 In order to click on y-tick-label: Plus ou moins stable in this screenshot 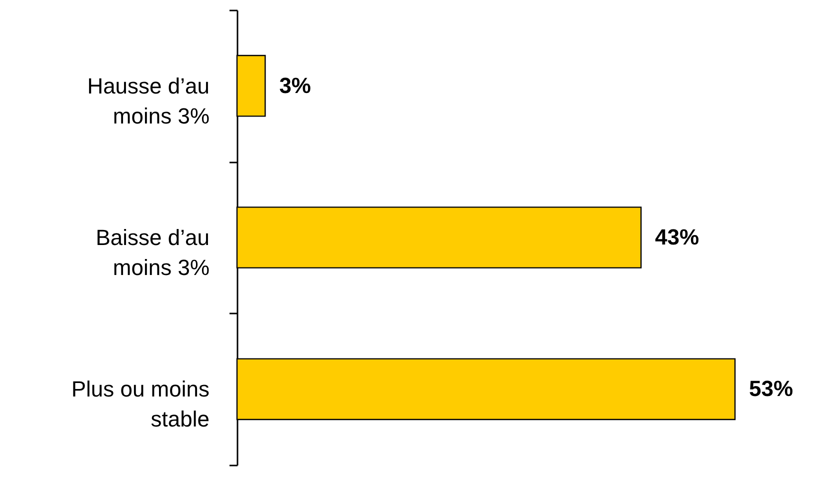, I will do `click(140, 404)`.